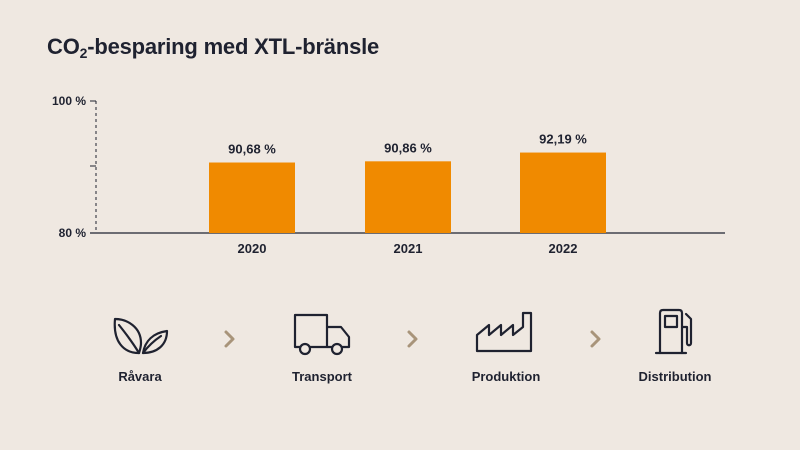 This screenshot has height=450, width=800. I want to click on process-step-ravara: Råvara, so click(140, 344).